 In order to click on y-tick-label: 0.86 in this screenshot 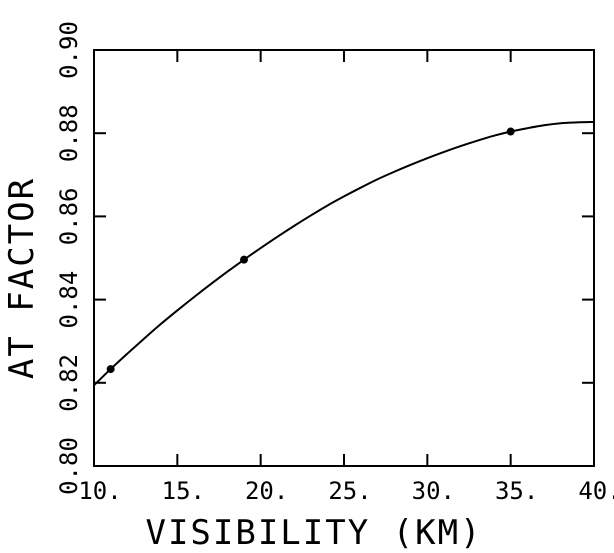, I will do `click(69, 217)`.